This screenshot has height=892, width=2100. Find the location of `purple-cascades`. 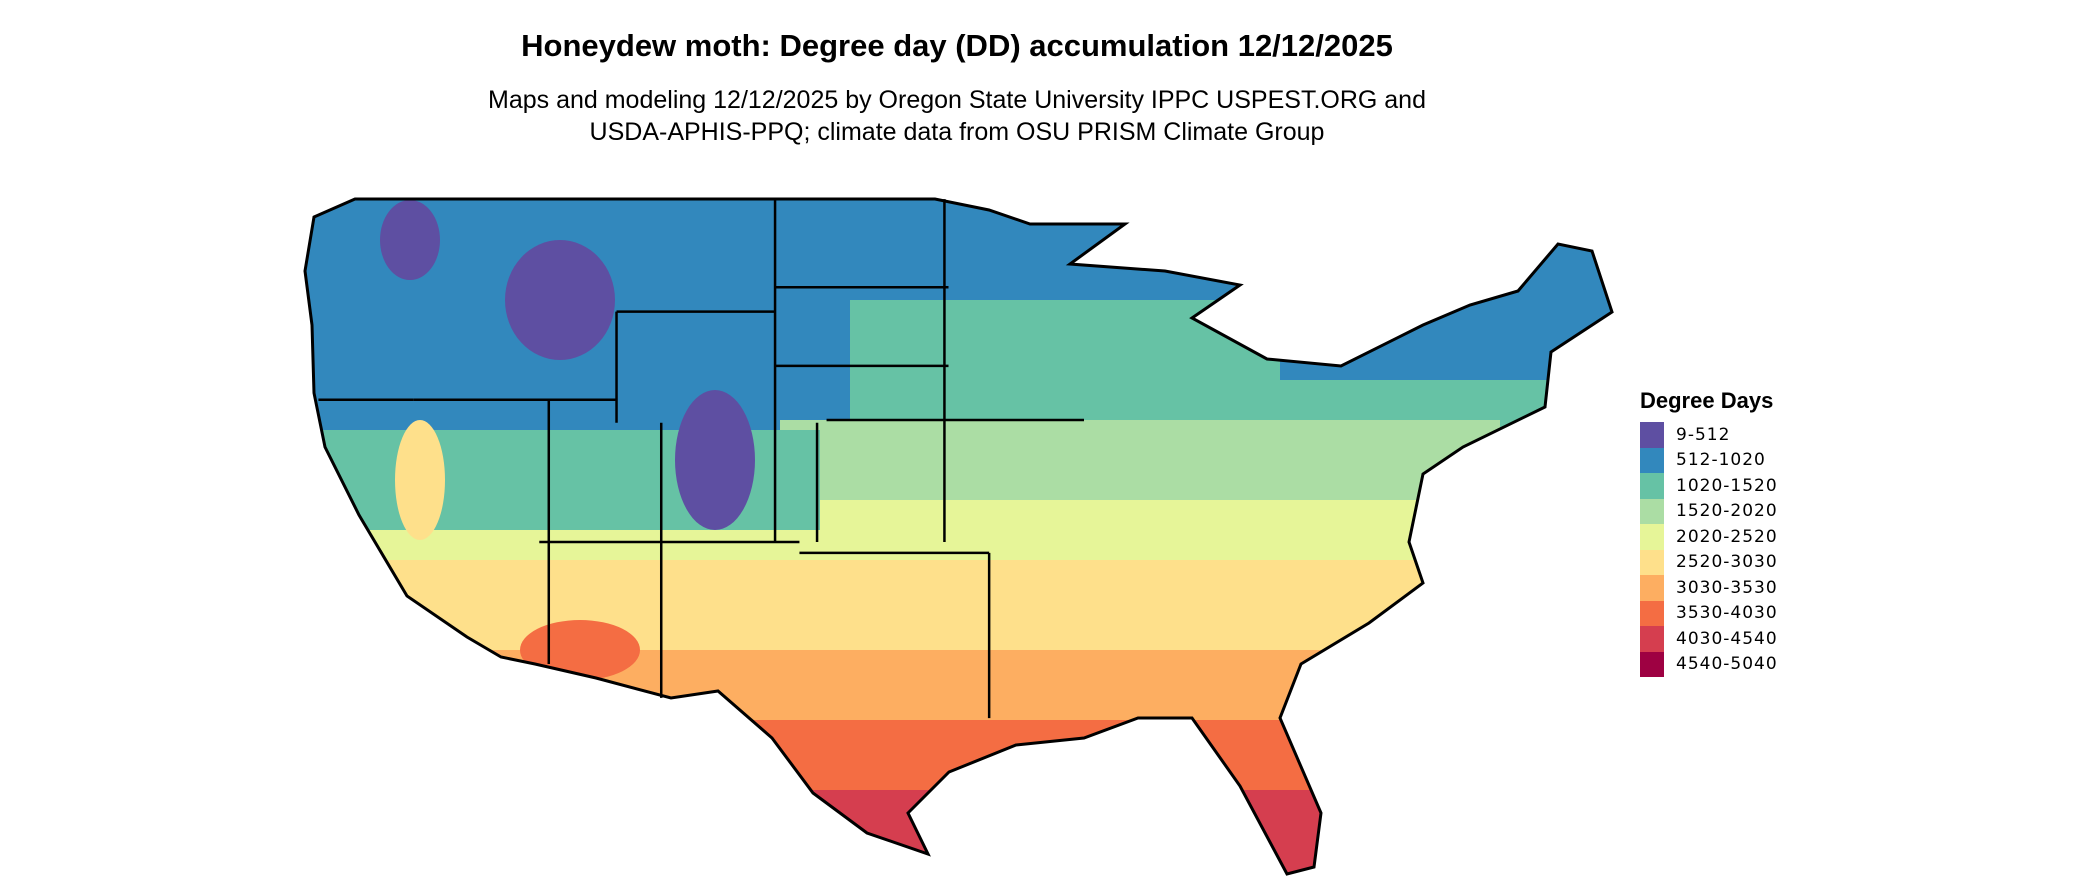

purple-cascades is located at coordinates (410, 240).